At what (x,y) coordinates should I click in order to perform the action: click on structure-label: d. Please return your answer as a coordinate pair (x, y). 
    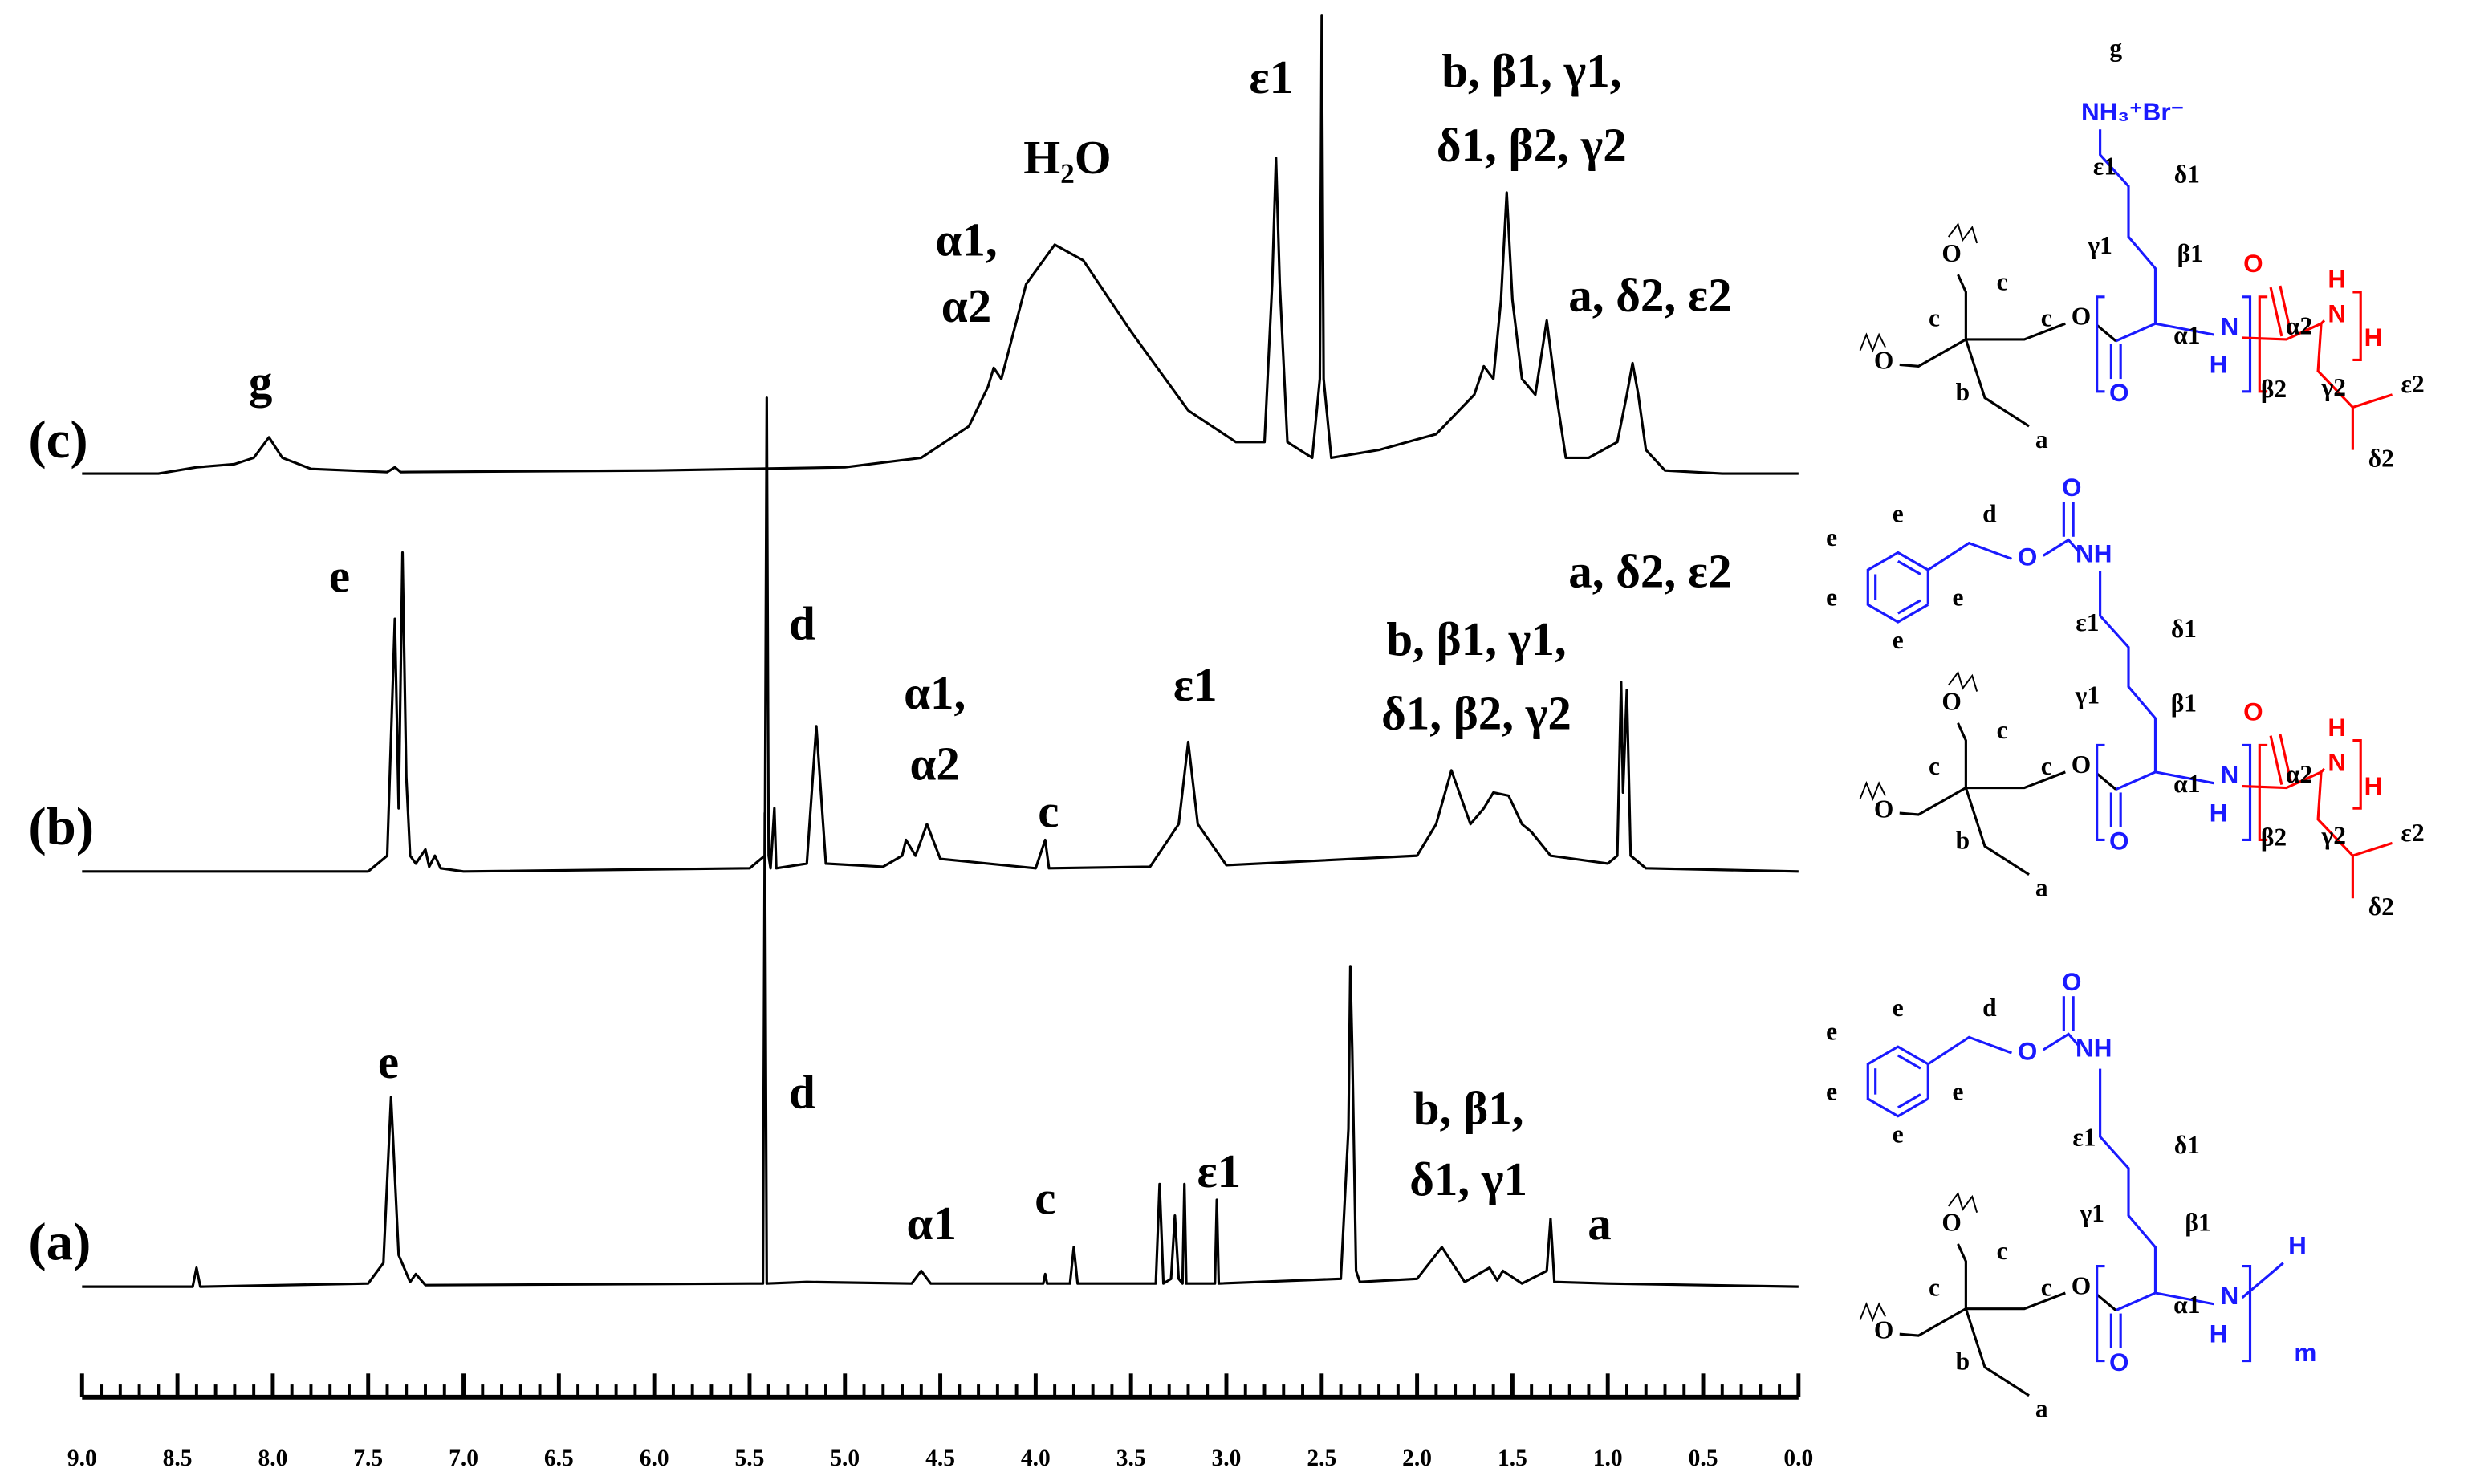
    Looking at the image, I should click on (1990, 513).